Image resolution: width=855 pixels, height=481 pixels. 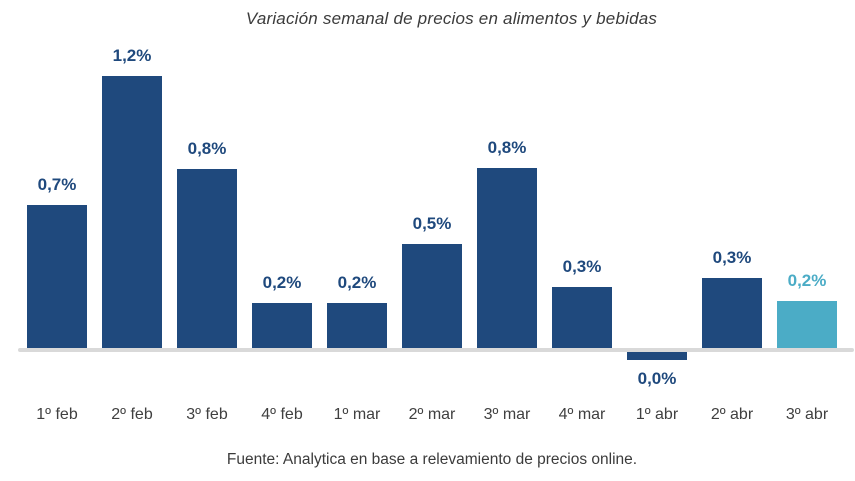 What do you see at coordinates (732, 257) in the screenshot?
I see `value-label-2-abr: 0,3%` at bounding box center [732, 257].